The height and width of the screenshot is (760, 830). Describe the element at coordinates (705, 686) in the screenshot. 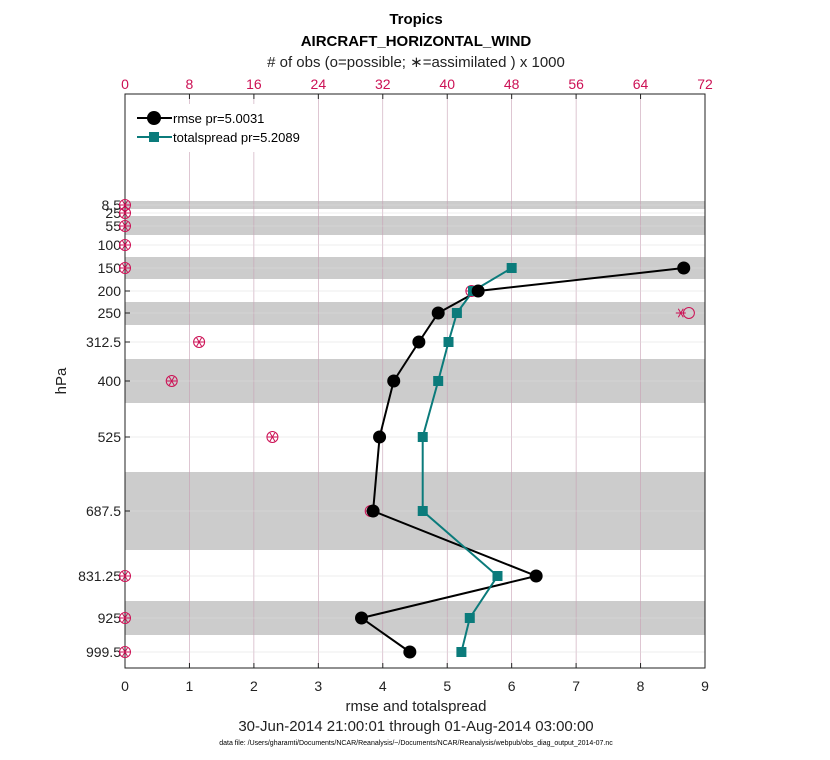

I see `x-tick-label-9: 9` at that location.